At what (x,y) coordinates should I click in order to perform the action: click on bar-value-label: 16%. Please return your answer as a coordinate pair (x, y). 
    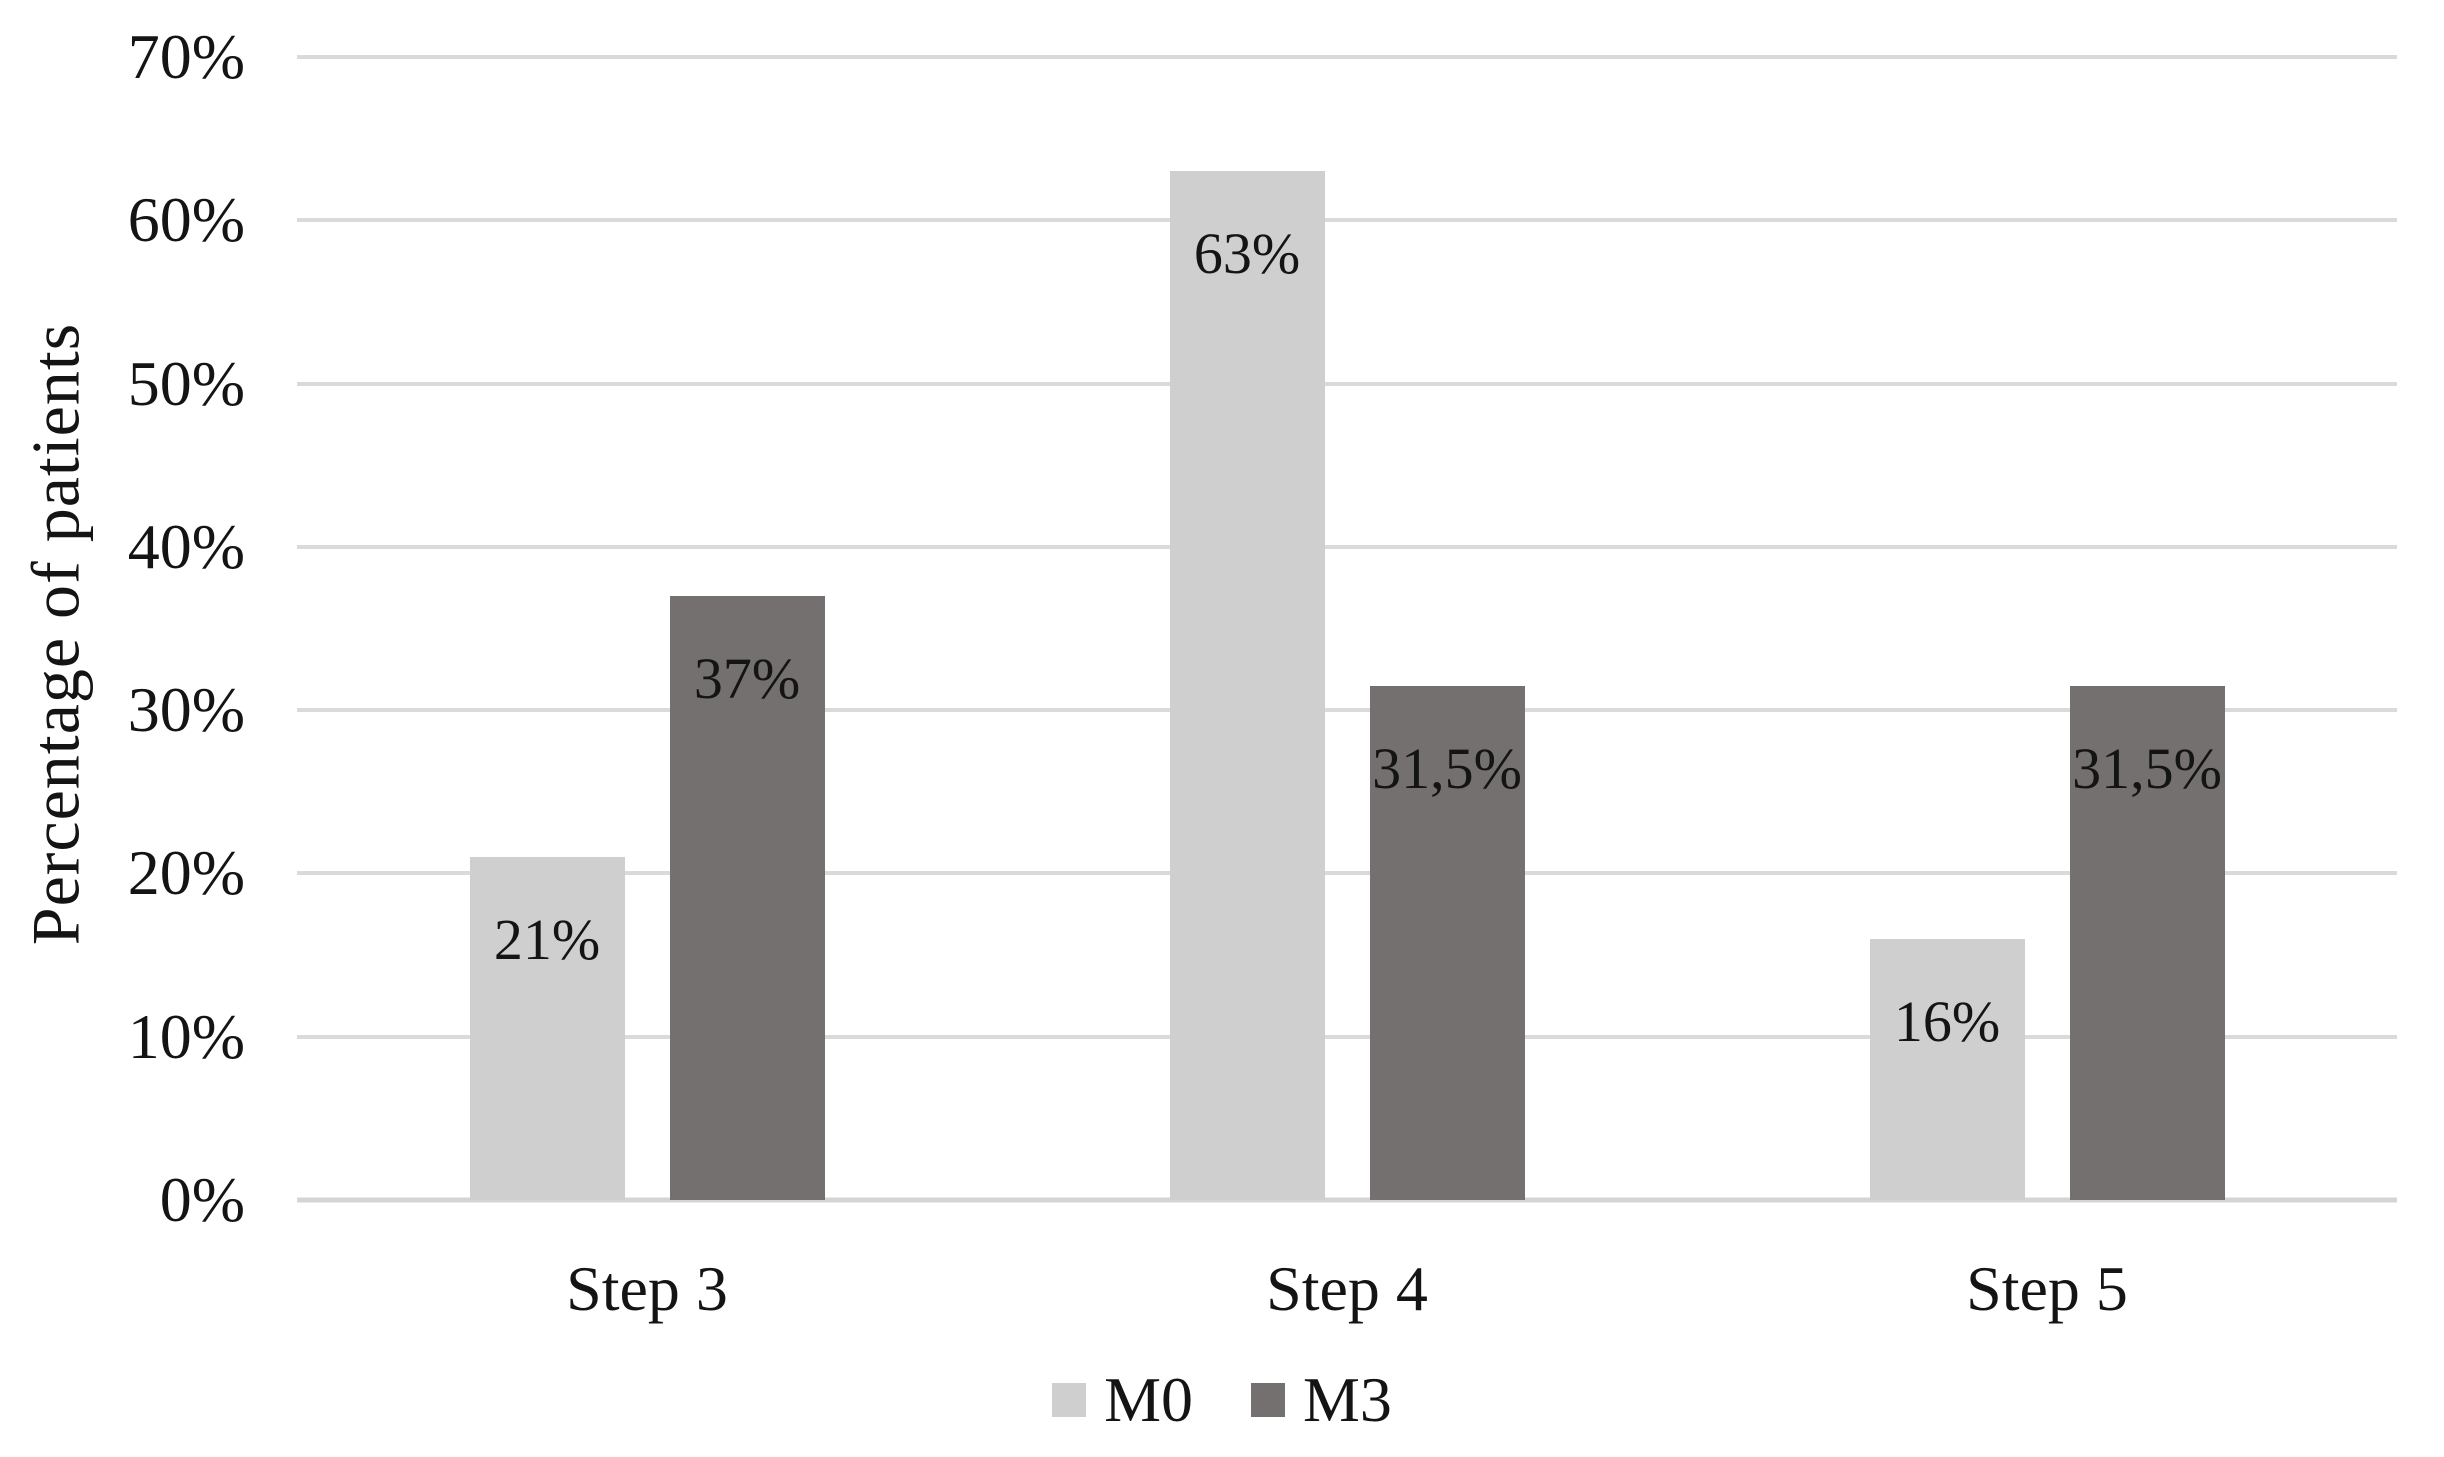
    Looking at the image, I should click on (1947, 1021).